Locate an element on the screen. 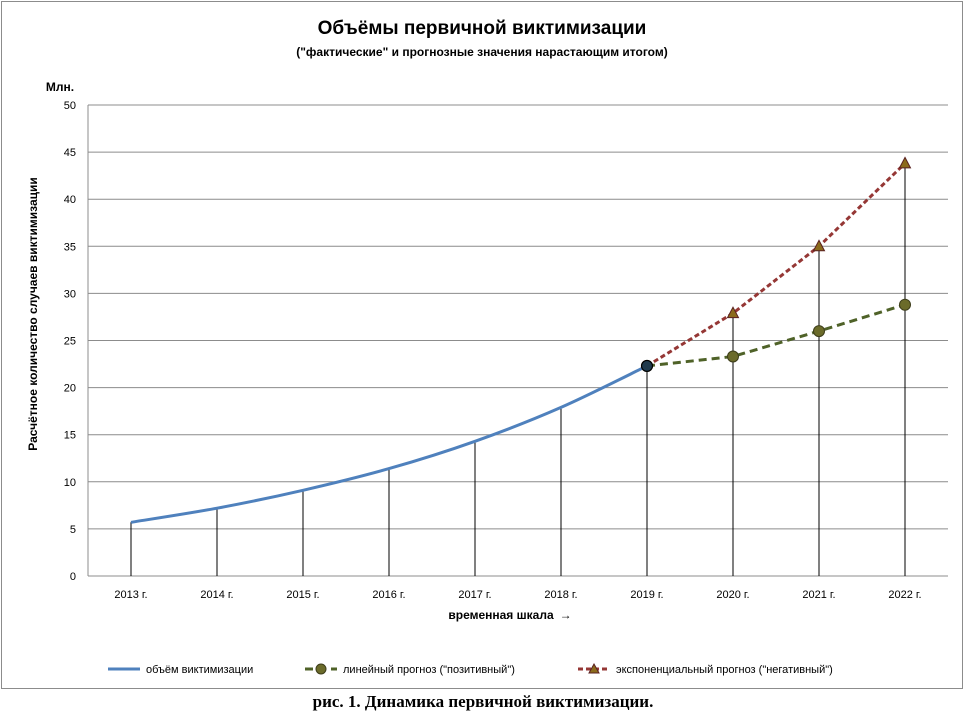 This screenshot has height=722, width=966. y-tick-label-50: 50 is located at coordinates (70, 106).